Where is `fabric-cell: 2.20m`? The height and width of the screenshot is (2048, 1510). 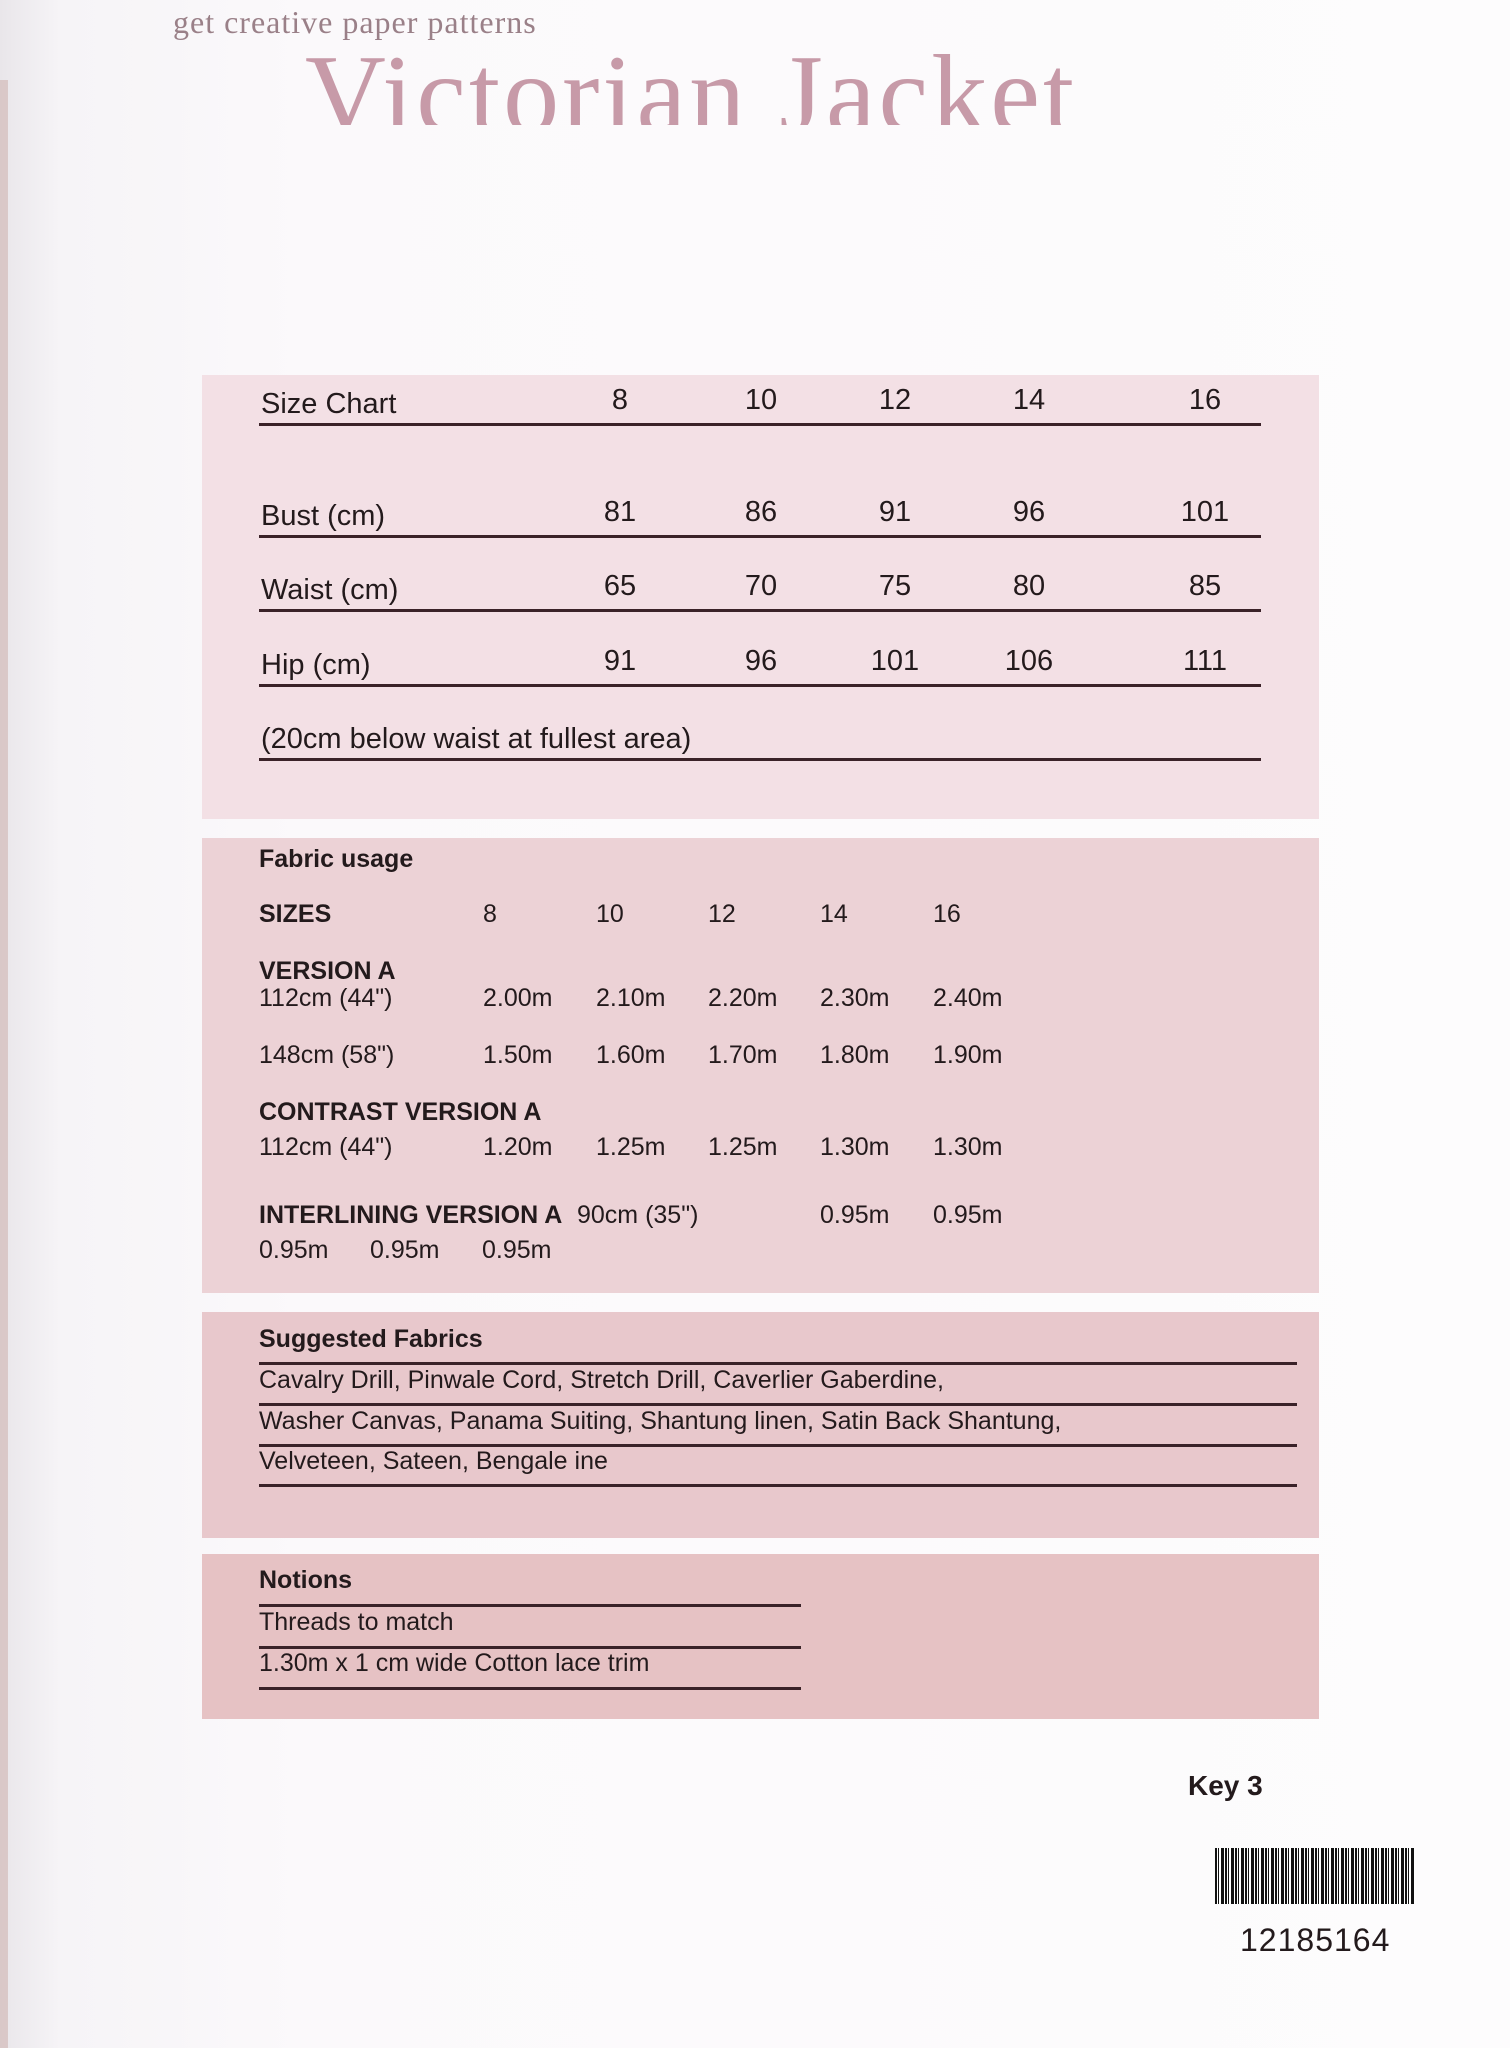
fabric-cell: 2.20m is located at coordinates (743, 998).